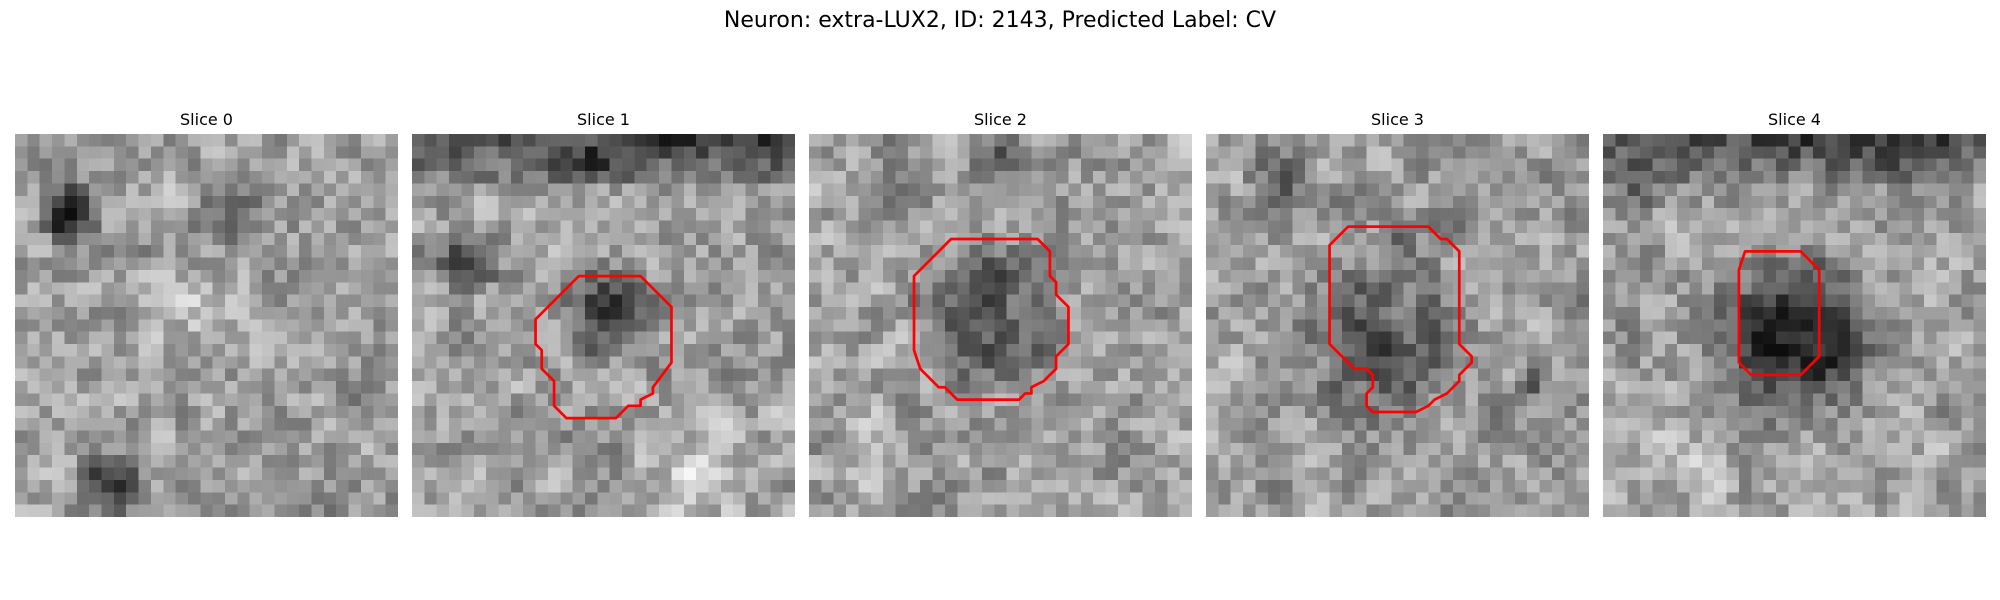  What do you see at coordinates (603, 312) in the screenshot?
I see `slice-panel-1: Slice 1` at bounding box center [603, 312].